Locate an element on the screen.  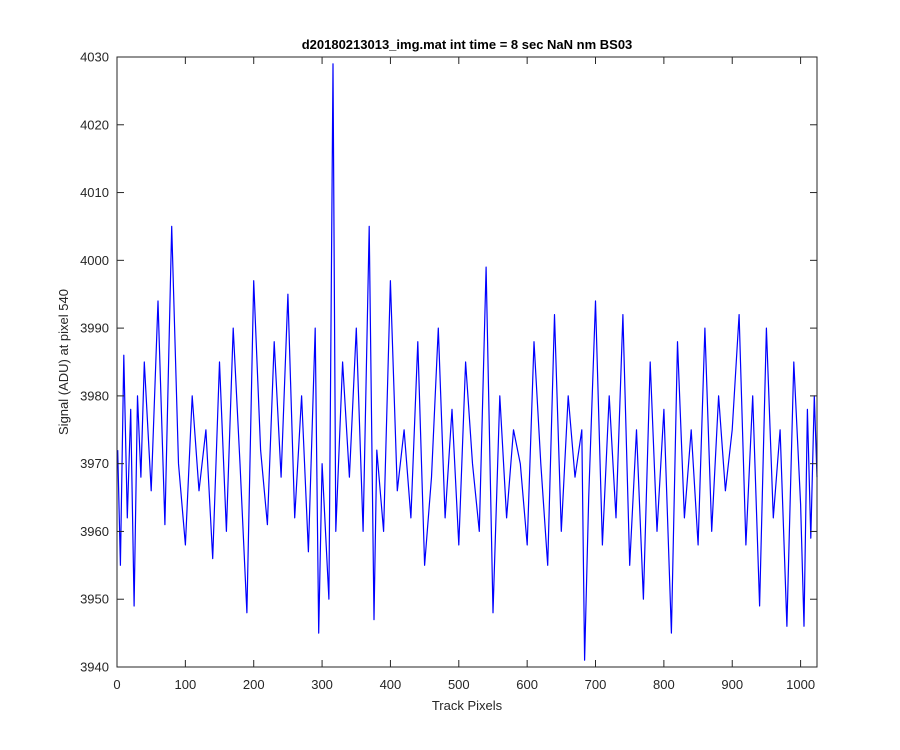
x-tick-label: 100 is located at coordinates (186, 684).